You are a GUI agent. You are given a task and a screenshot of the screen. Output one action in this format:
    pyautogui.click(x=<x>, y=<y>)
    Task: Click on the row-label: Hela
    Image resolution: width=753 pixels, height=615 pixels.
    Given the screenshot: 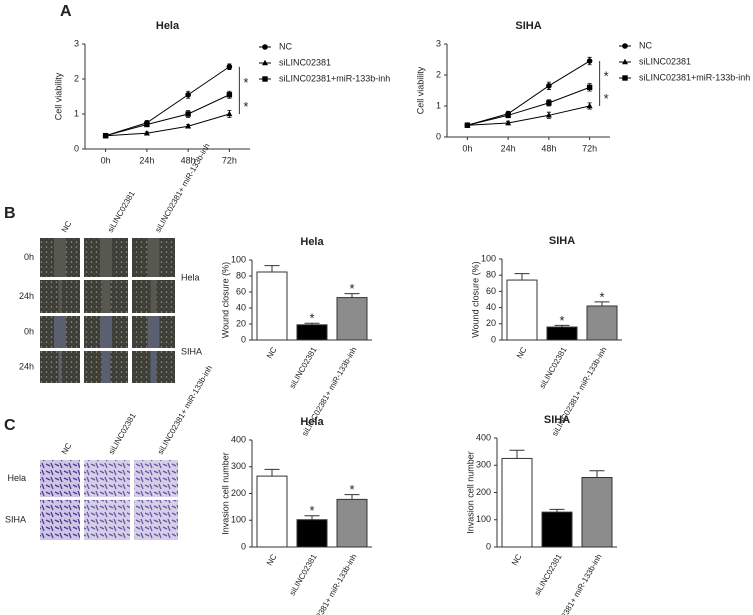 What is the action you would take?
    pyautogui.click(x=16, y=478)
    